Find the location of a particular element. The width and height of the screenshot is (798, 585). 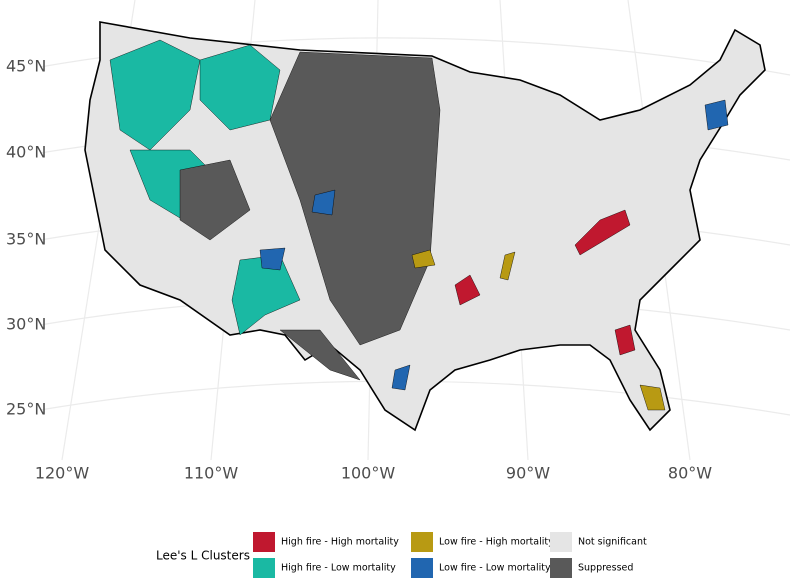

legend-label: Not significant is located at coordinates (612, 542).